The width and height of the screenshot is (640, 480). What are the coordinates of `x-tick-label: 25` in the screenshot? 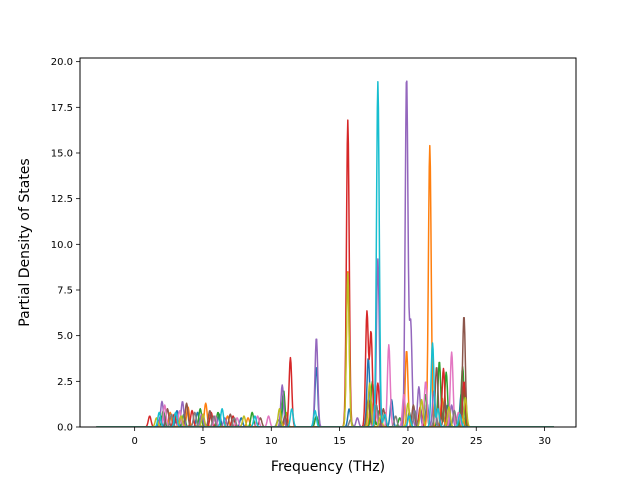 It's located at (476, 441).